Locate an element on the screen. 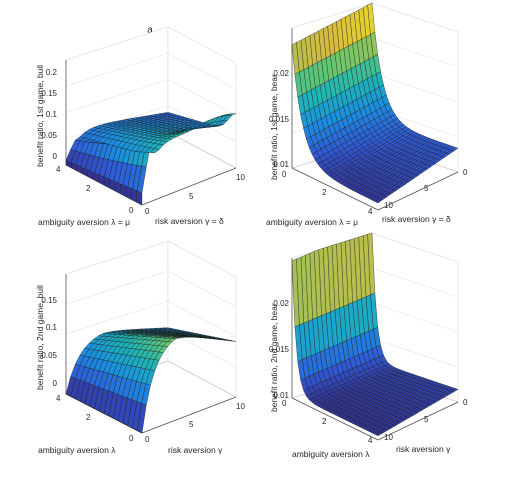  panel-a-y-label: ambiguity aversion λ = μ is located at coordinates (84, 222).